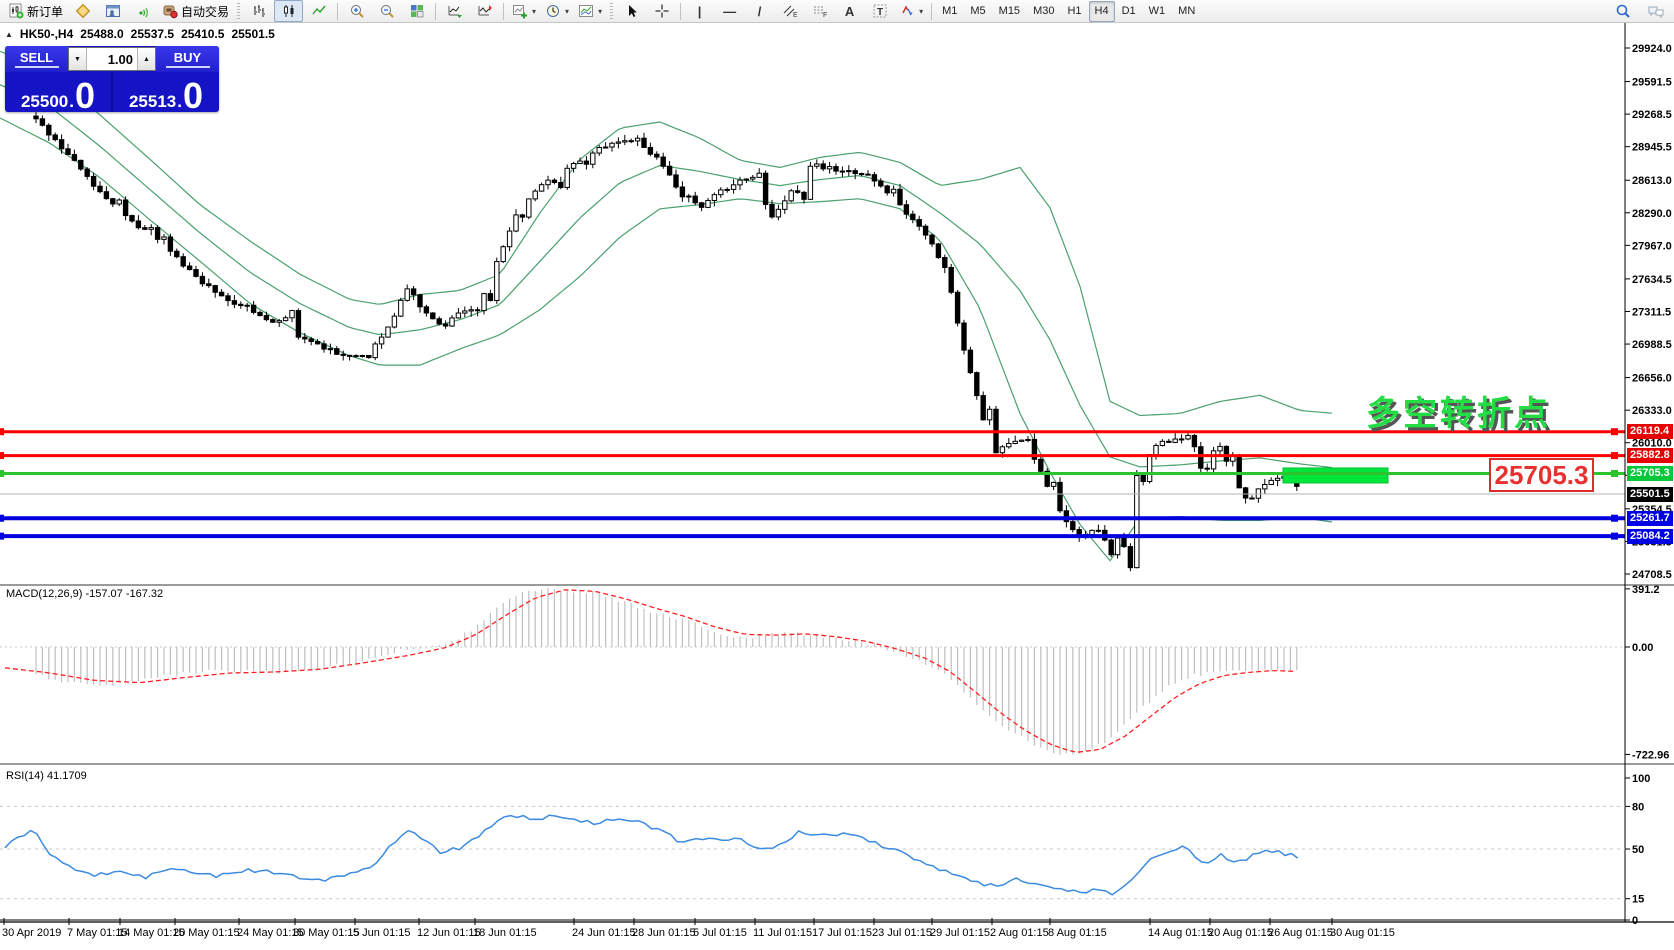 Image resolution: width=1674 pixels, height=950 pixels. Describe the element at coordinates (795, 15) in the screenshot. I see `svg-text: E` at that location.